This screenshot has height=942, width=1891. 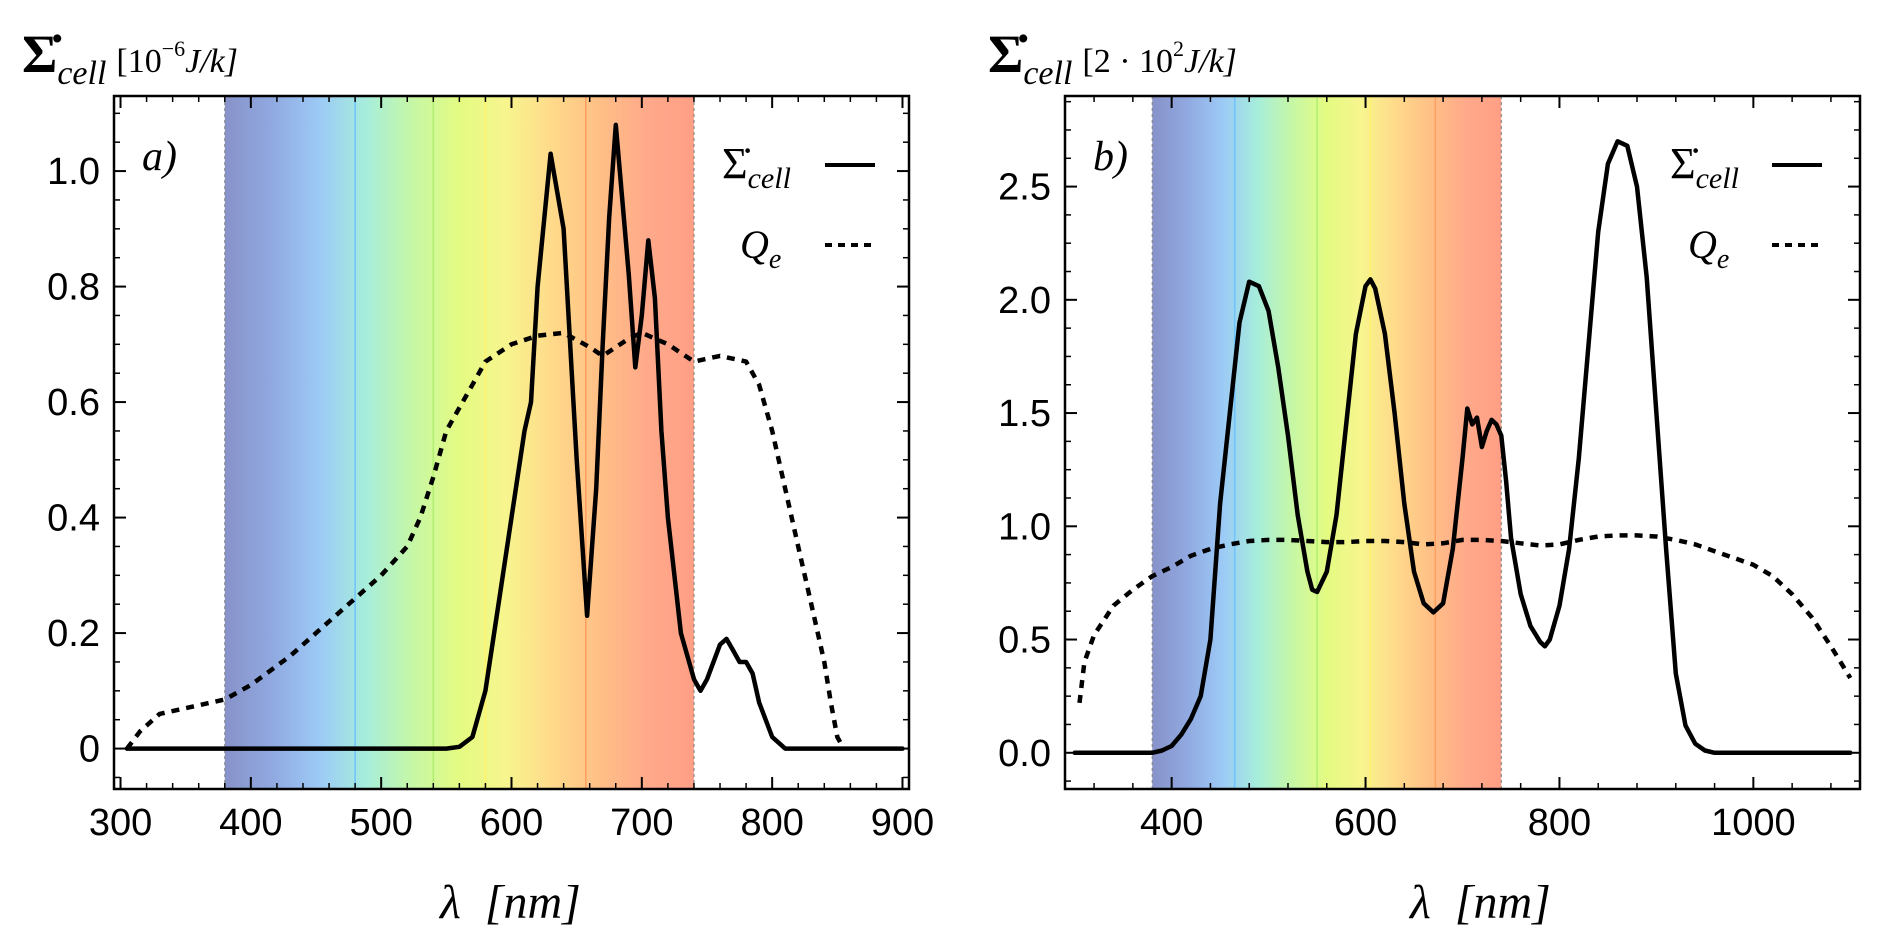 I want to click on y-tick-label: 0.8, so click(x=73, y=288).